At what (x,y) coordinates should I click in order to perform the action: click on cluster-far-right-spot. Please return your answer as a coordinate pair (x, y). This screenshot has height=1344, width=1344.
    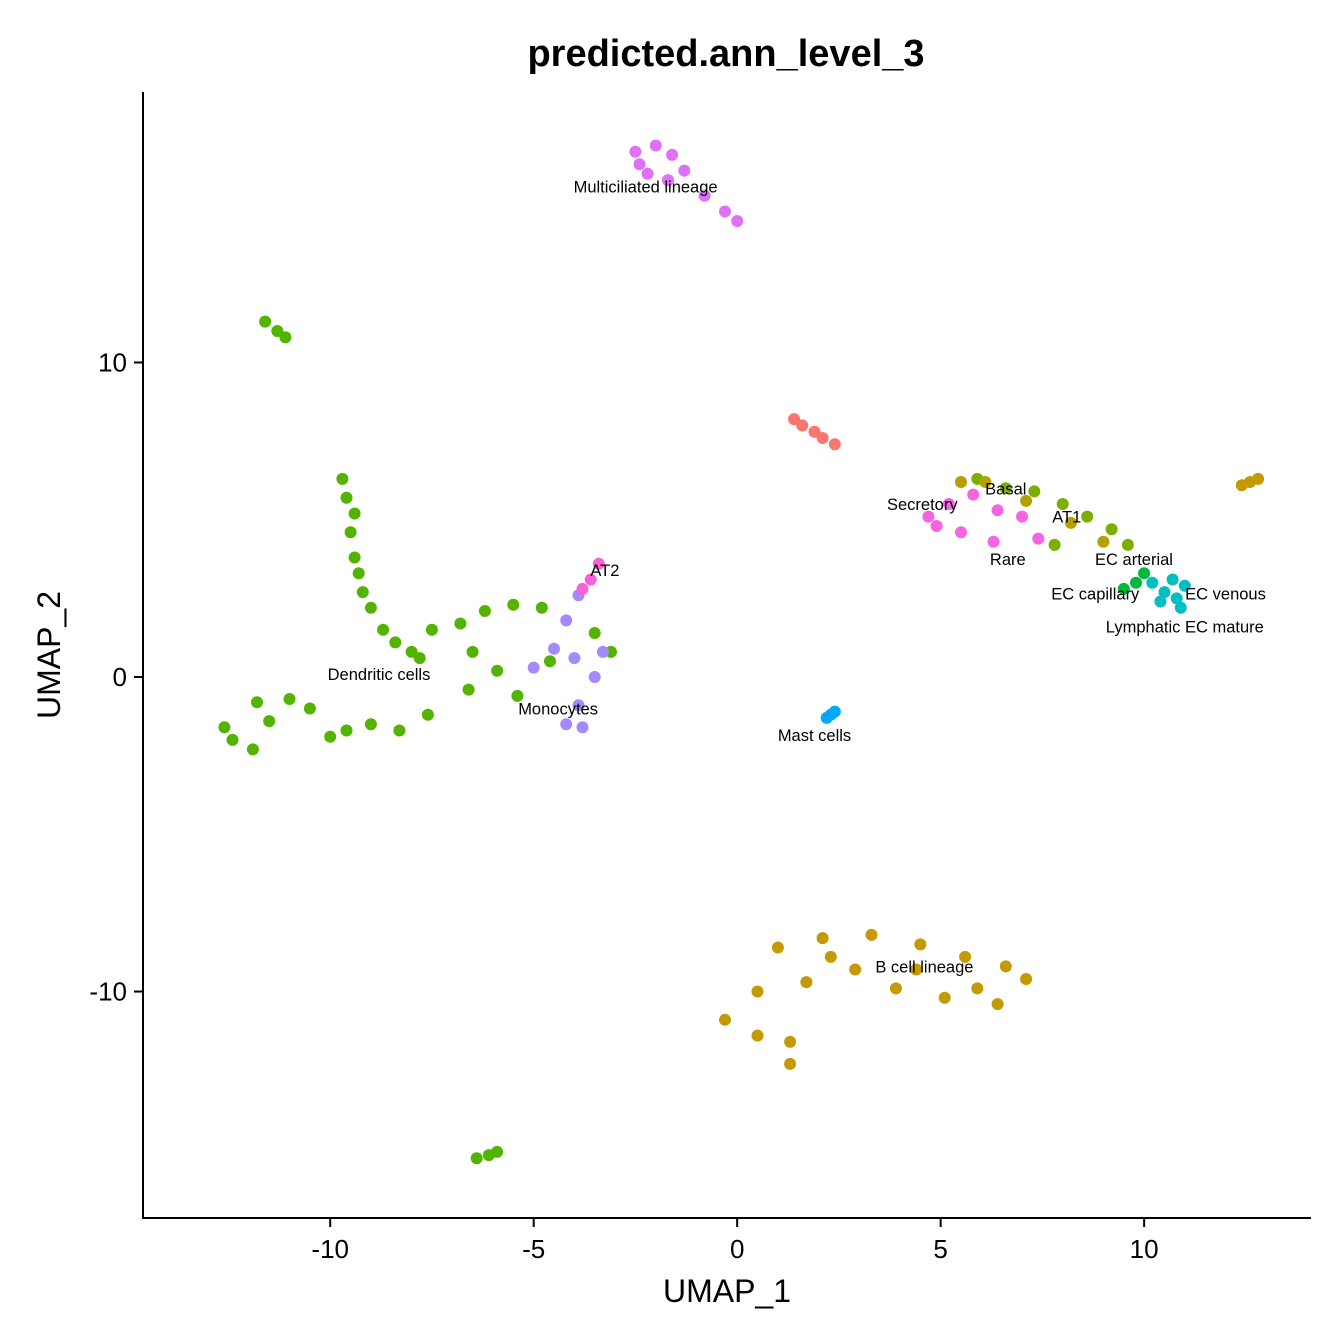
    Looking at the image, I should click on (1250, 482).